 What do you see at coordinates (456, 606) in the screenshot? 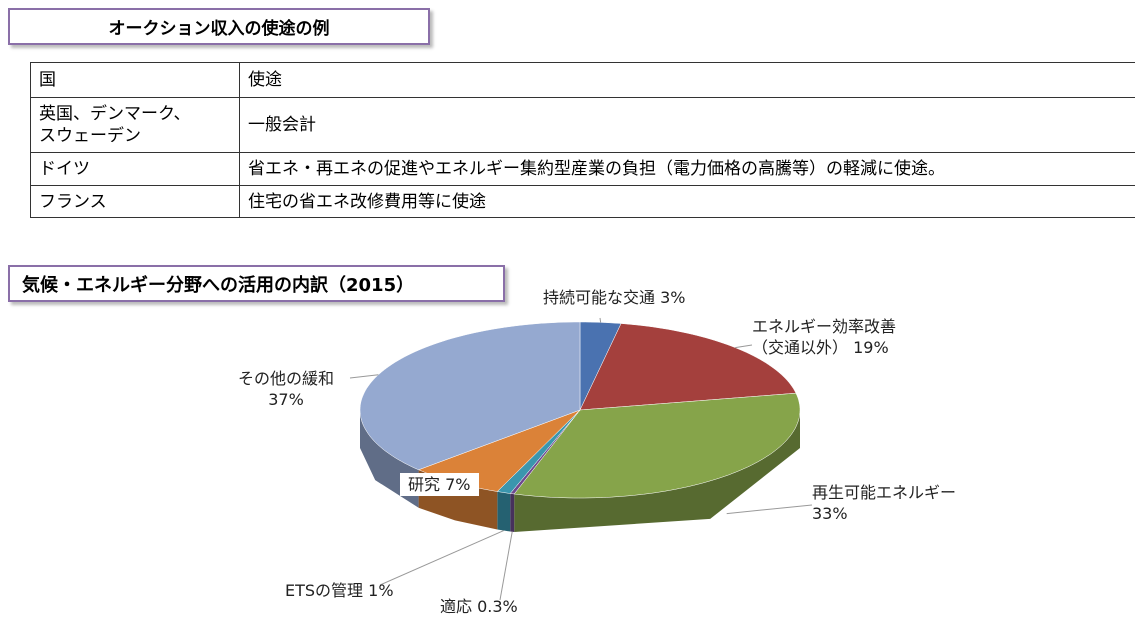
I see `label-name: 適応` at bounding box center [456, 606].